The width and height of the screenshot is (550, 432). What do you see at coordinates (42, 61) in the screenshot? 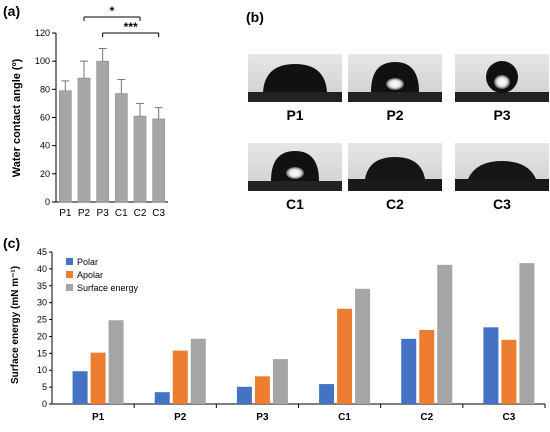
I see `y-tick-label: 100` at bounding box center [42, 61].